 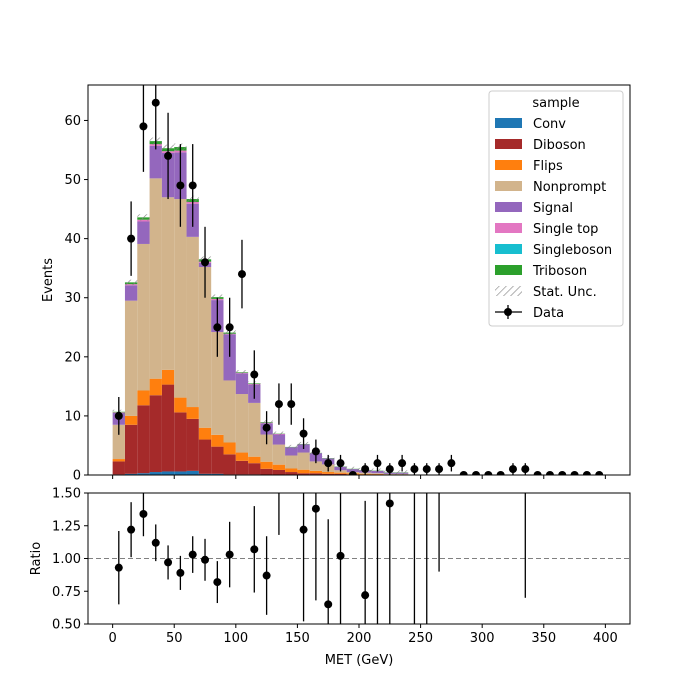 What do you see at coordinates (235, 638) in the screenshot?
I see `x-tick-label: 100` at bounding box center [235, 638].